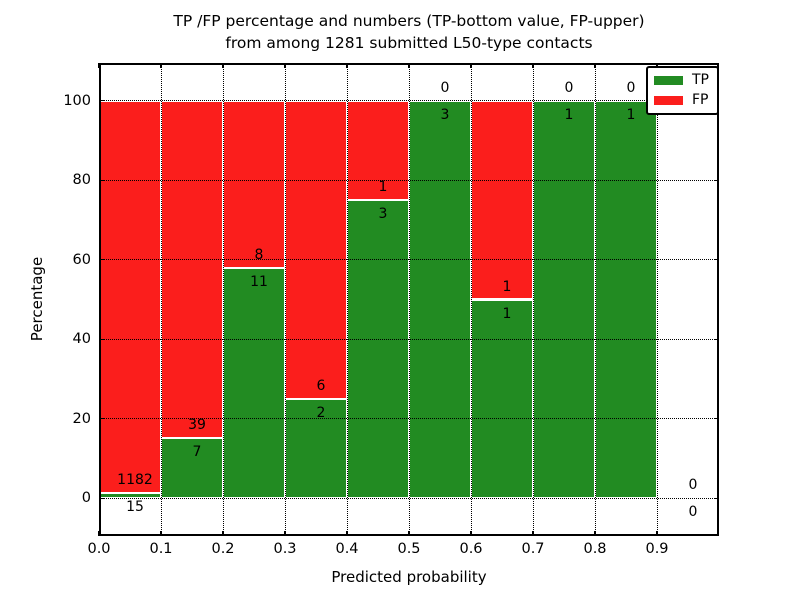  I want to click on y-tick-label: 20, so click(81, 418).